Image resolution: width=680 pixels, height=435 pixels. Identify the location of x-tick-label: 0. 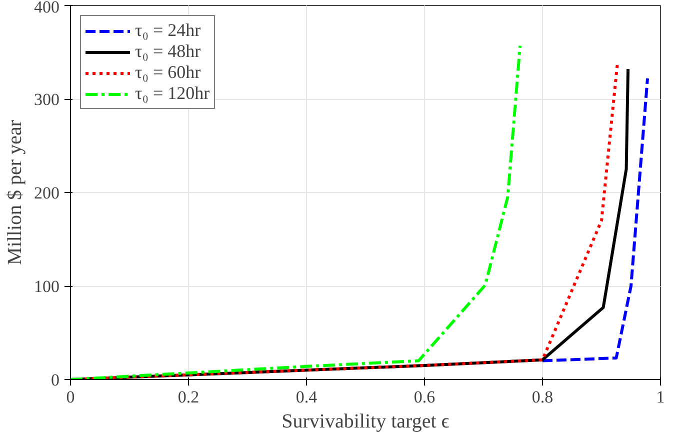
(70, 397).